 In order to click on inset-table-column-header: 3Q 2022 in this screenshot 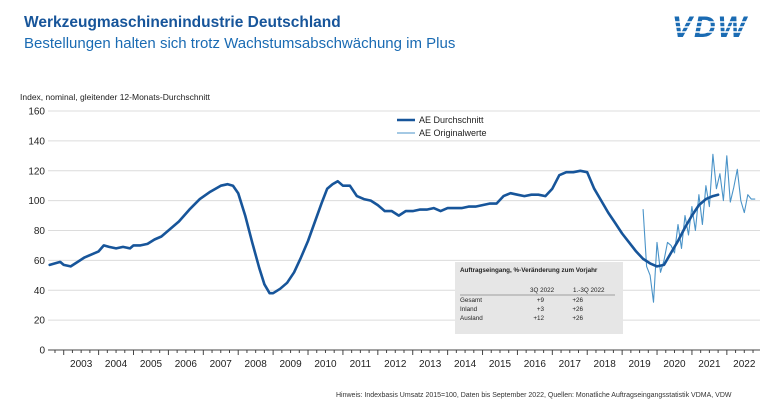, I will do `click(542, 290)`.